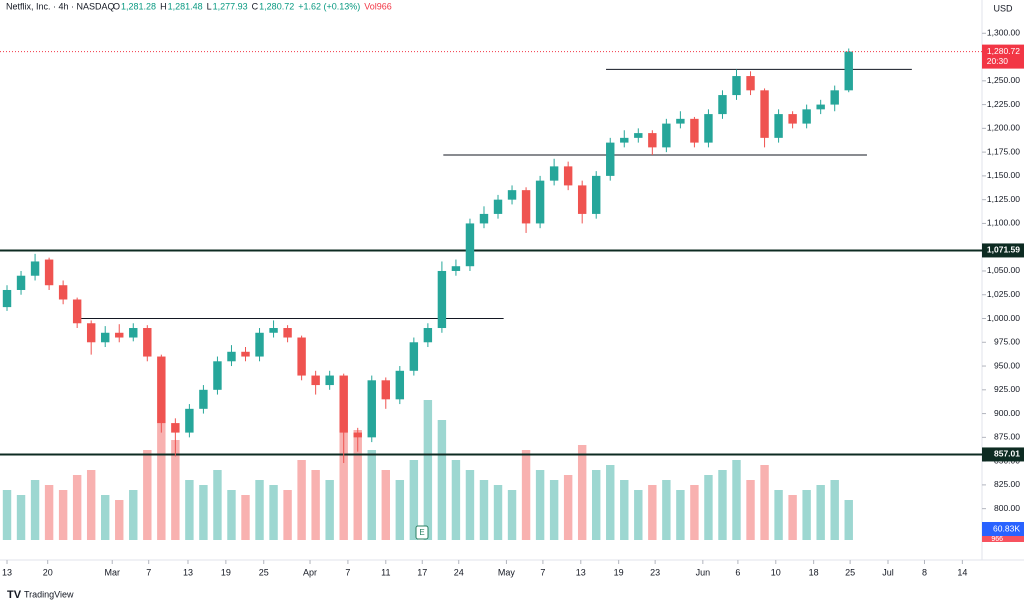 Image resolution: width=1024 pixels, height=606 pixels. Describe the element at coordinates (1003, 51) in the screenshot. I see `last-price-label: 1,280.72` at that location.